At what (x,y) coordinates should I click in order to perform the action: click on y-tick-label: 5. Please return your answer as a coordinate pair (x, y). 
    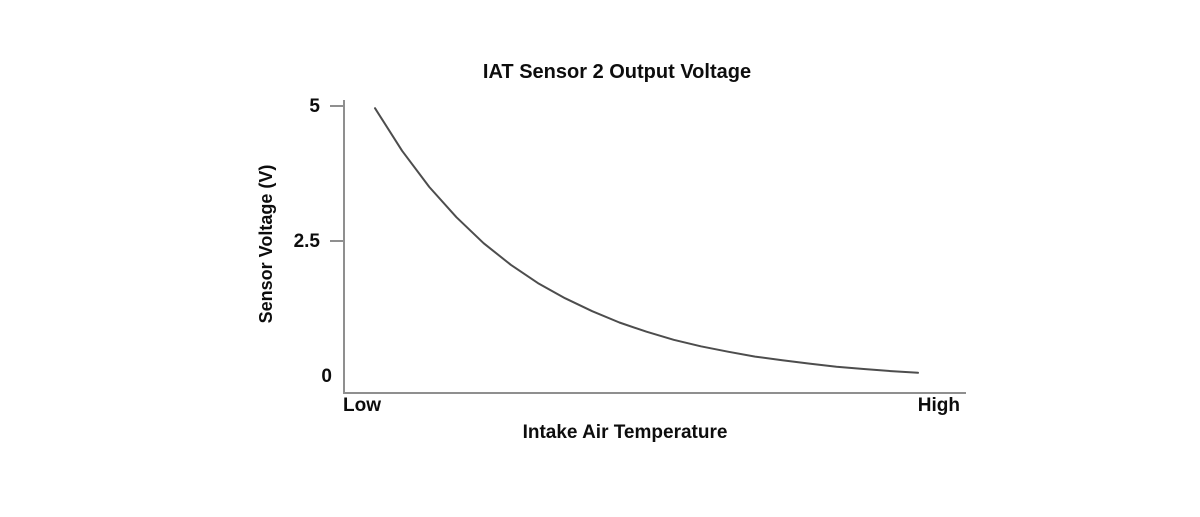
    Looking at the image, I should click on (314, 106).